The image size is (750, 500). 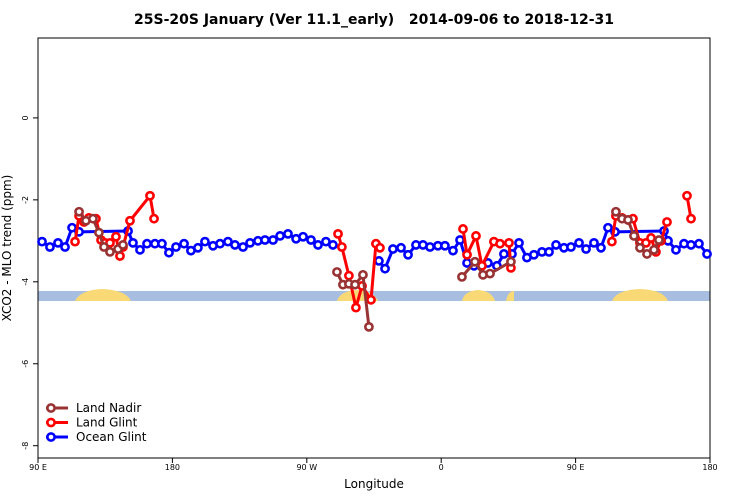 What do you see at coordinates (25, 200) in the screenshot?
I see `y-tick-label: -2` at bounding box center [25, 200].